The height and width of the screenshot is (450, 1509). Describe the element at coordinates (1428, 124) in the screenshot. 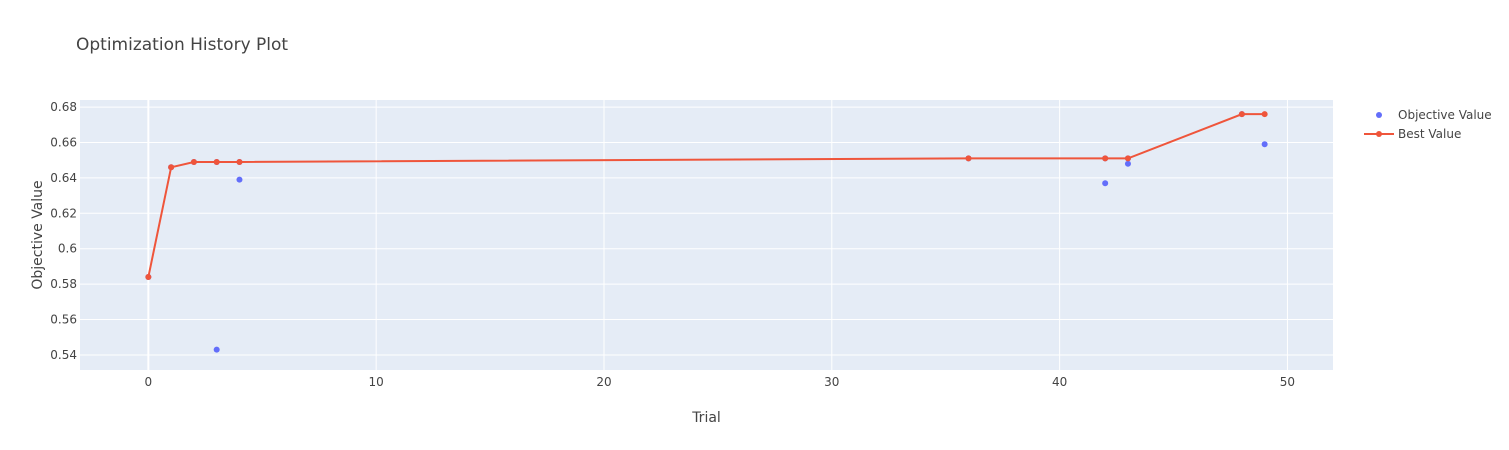

I see `legend: Objective Value Best Value` at that location.